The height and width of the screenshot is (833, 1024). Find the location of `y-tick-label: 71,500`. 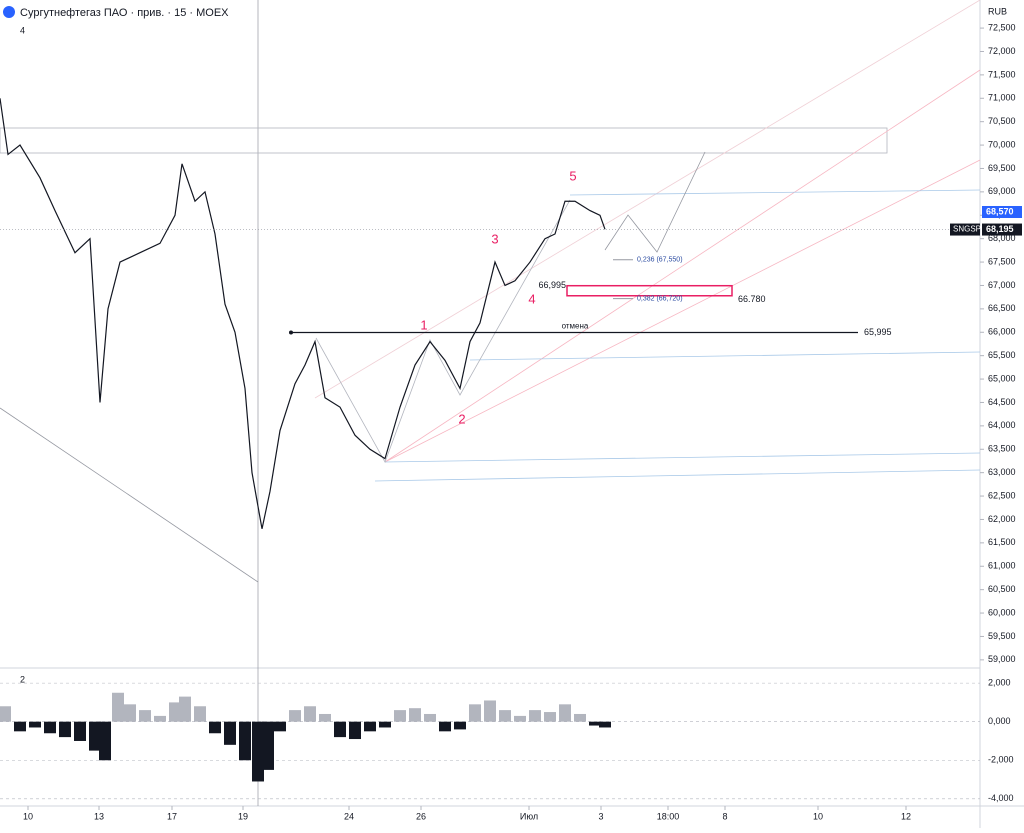

y-tick-label: 71,500 is located at coordinates (1002, 74).